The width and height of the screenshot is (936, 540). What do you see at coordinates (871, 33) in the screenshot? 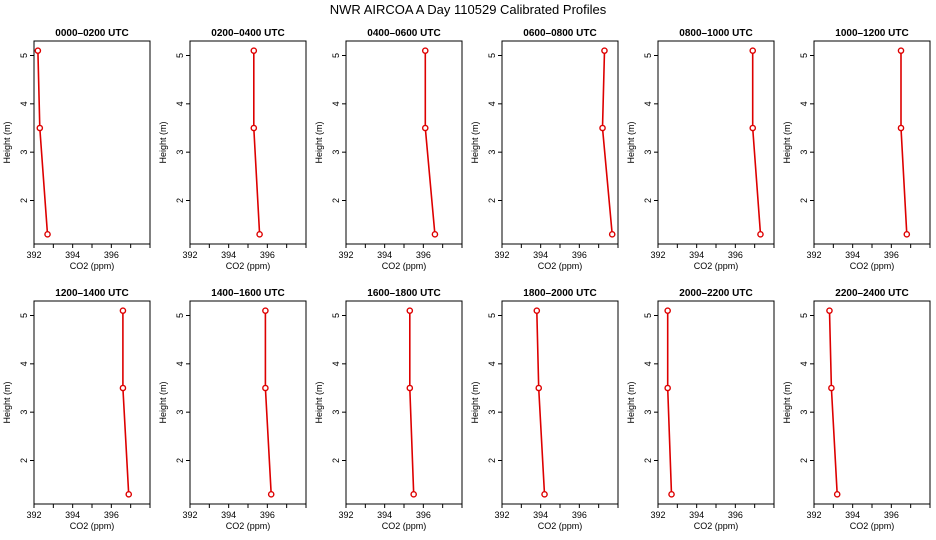
I see `panel-title: 1000–1200 UTC` at bounding box center [871, 33].